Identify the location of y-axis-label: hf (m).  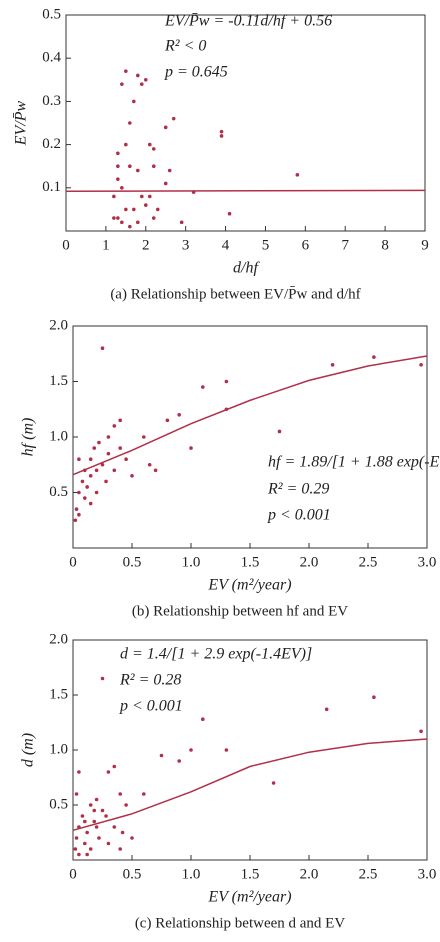
(28, 437).